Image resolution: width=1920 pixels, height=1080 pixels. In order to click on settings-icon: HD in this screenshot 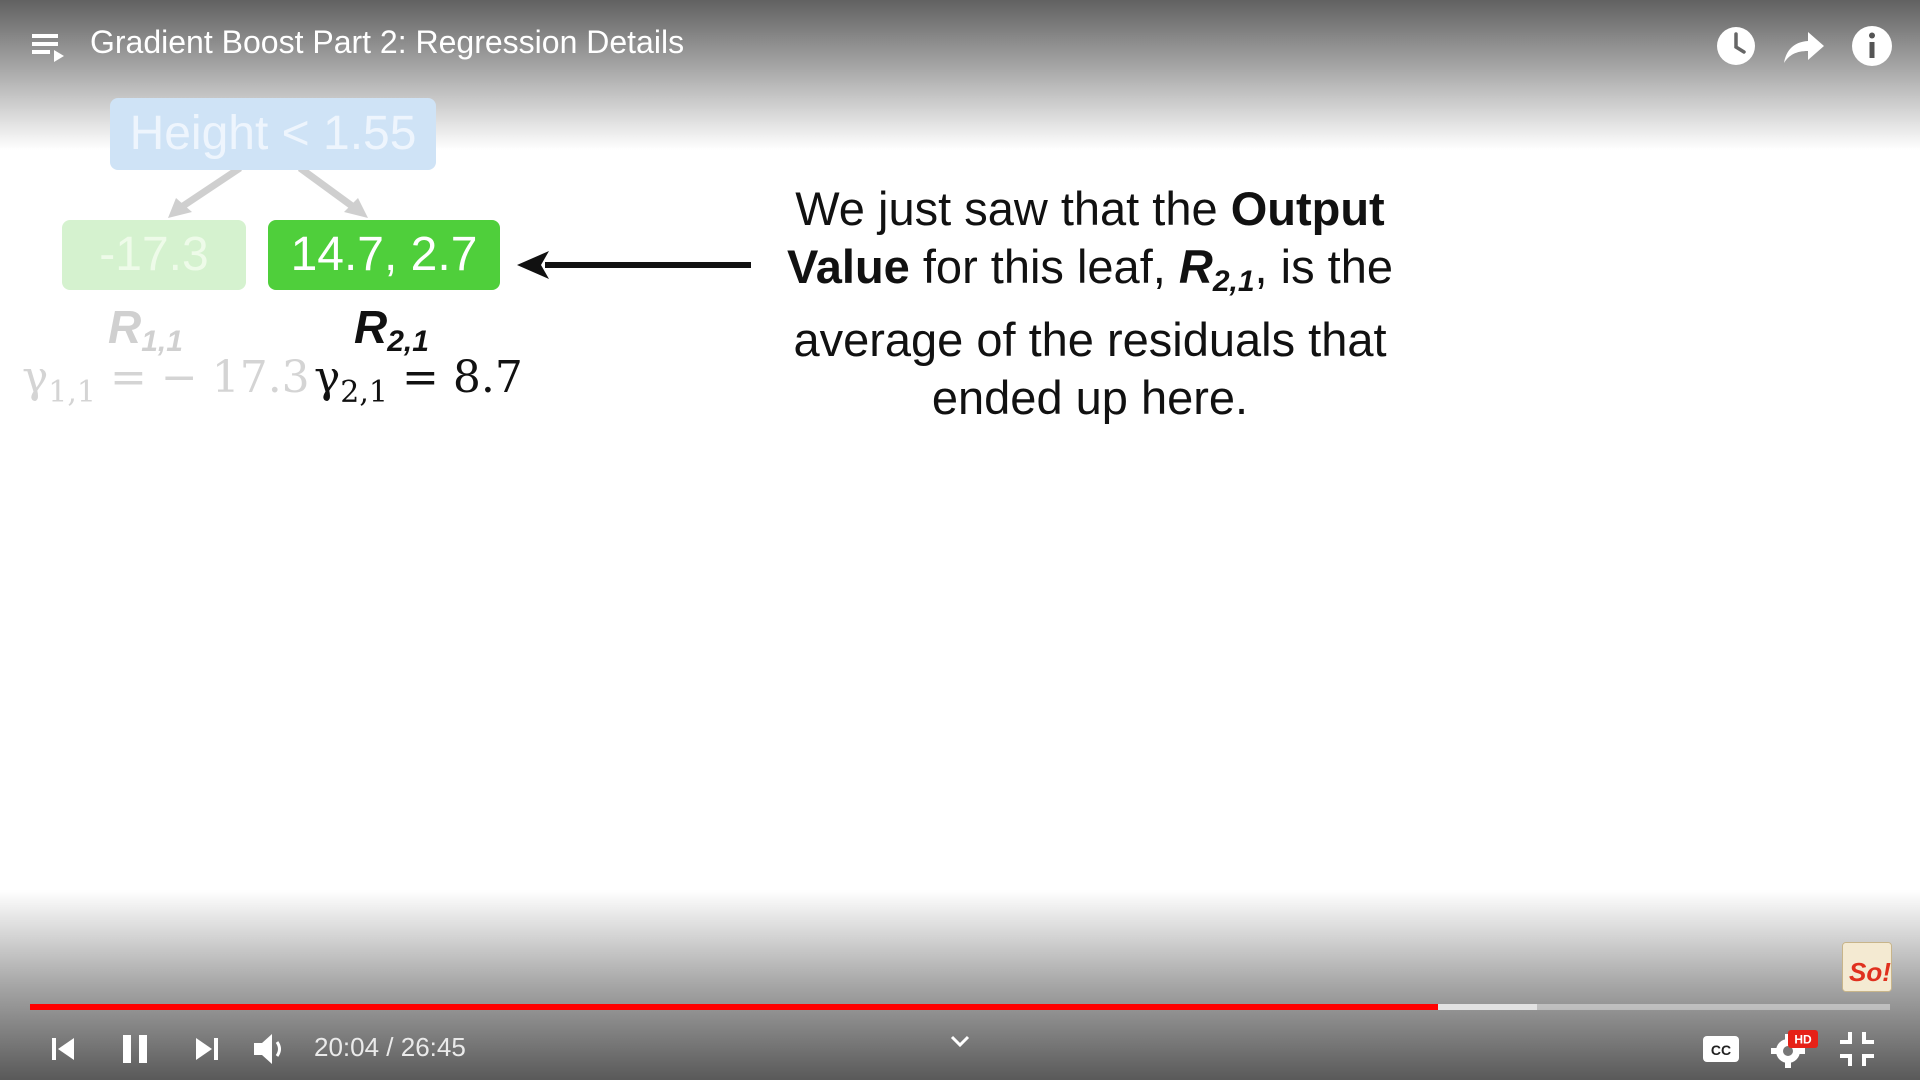, I will do `click(1794, 1049)`.